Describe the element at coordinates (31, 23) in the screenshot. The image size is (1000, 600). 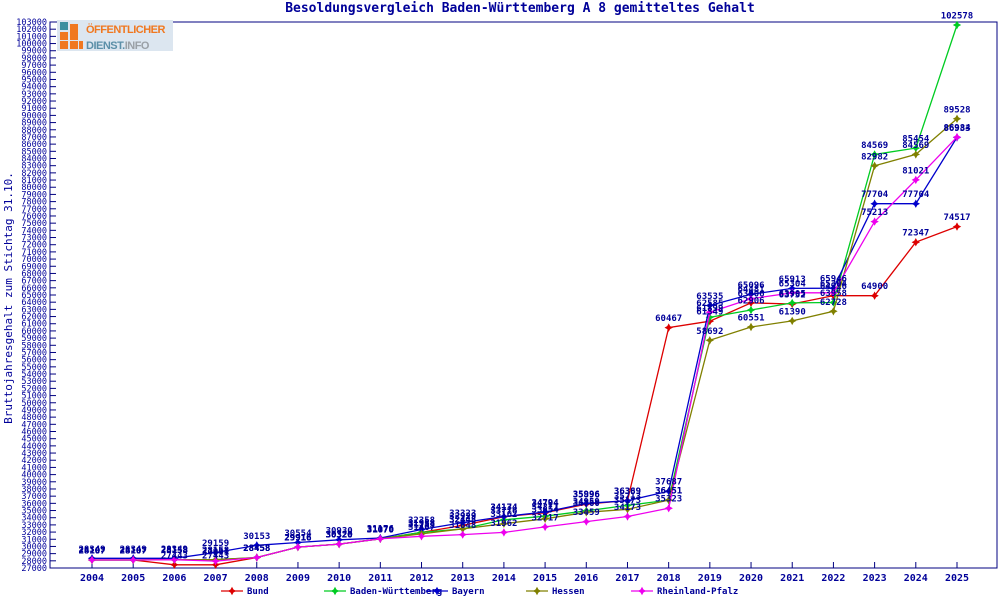
I see `y-tick-label: 103000` at that location.